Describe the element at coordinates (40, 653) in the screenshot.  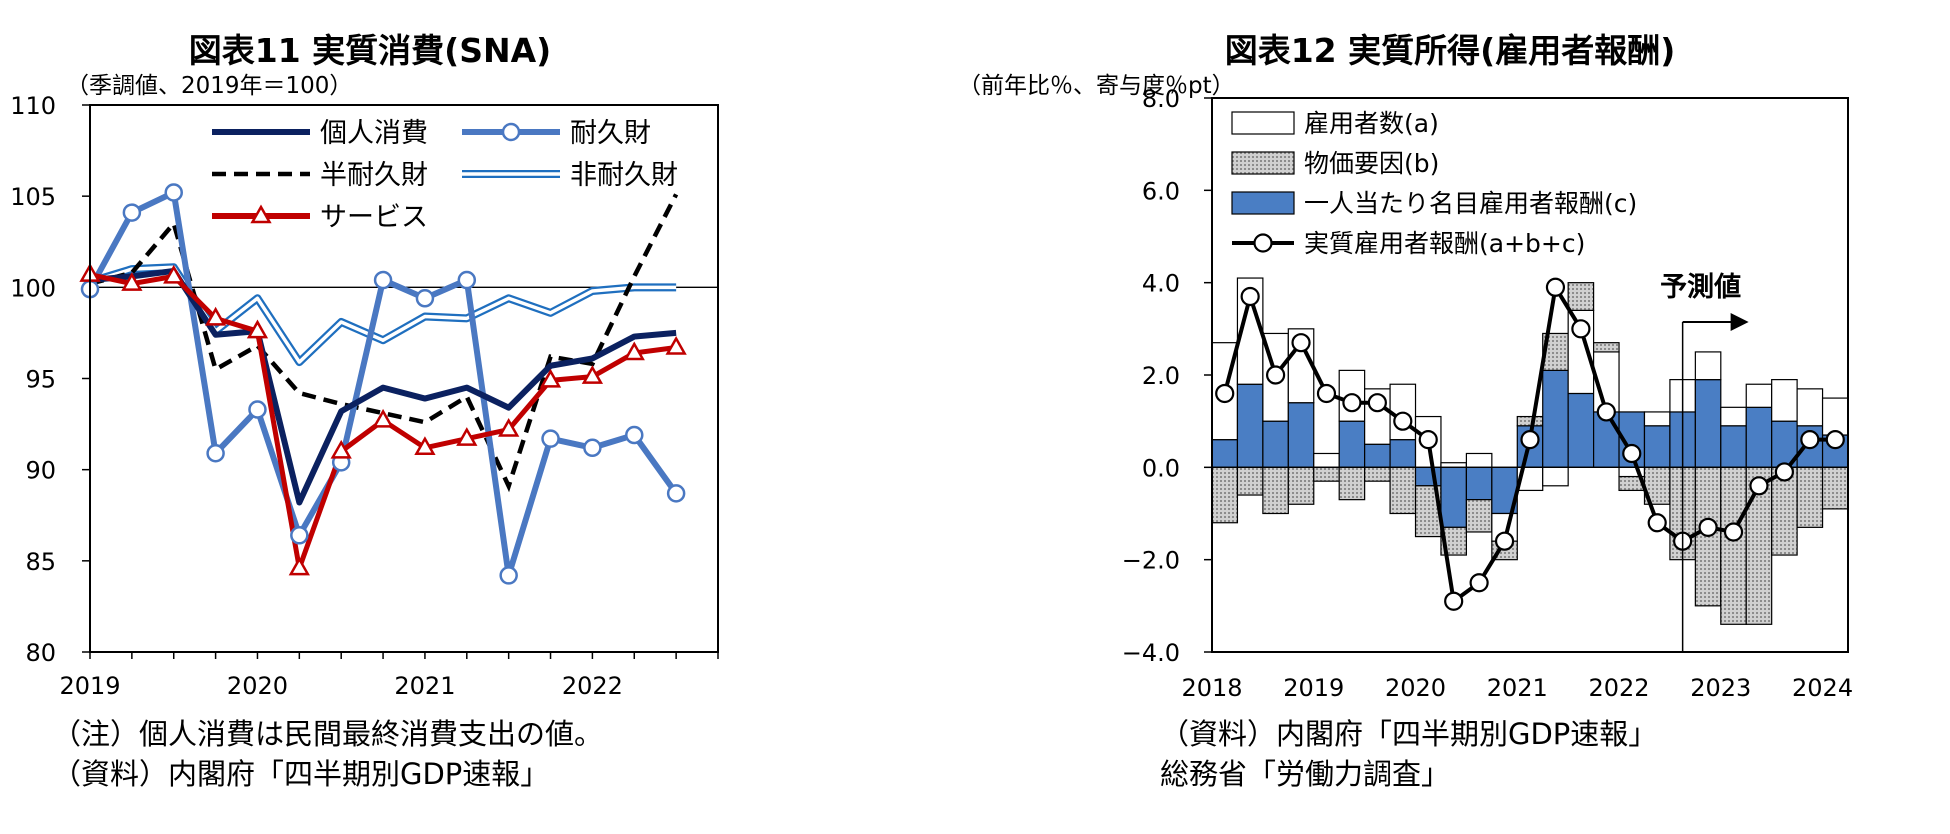
I see `y-tick-label: 80` at that location.